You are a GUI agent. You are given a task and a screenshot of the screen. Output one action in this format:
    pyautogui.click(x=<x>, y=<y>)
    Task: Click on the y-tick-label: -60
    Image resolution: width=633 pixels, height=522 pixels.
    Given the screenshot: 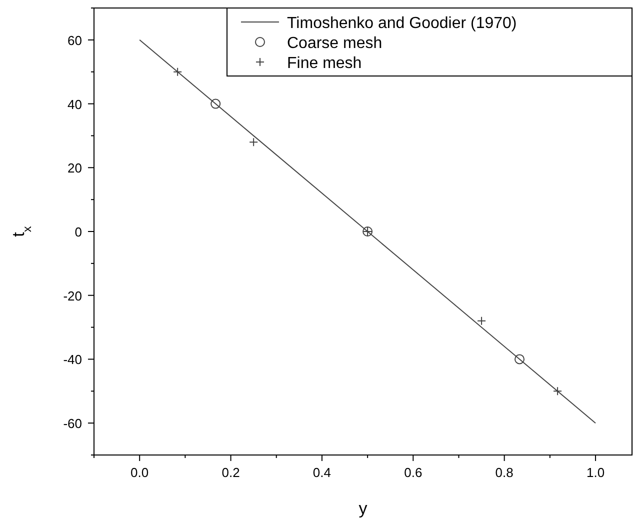 What is the action you would take?
    pyautogui.click(x=72, y=424)
    